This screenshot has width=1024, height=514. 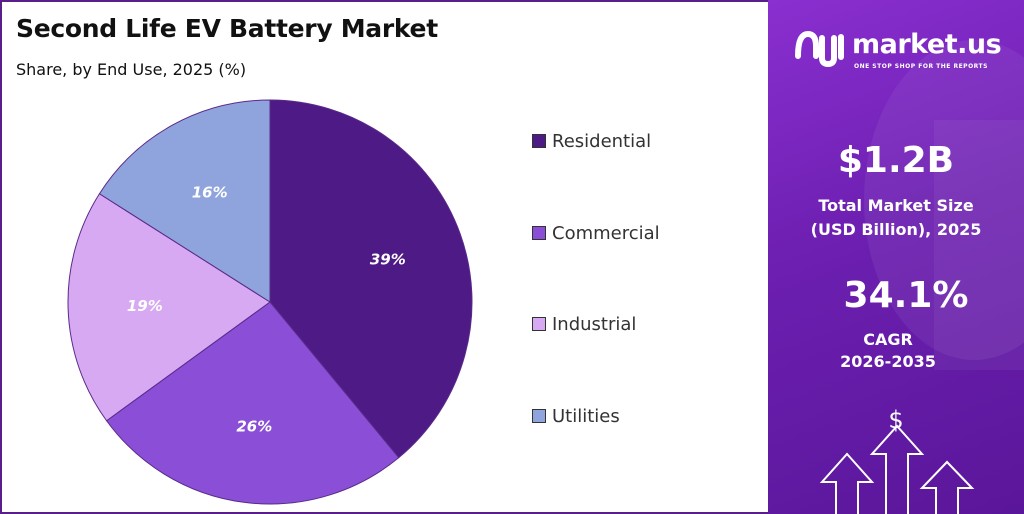 I want to click on pie-label-residential: 39%, so click(x=388, y=260).